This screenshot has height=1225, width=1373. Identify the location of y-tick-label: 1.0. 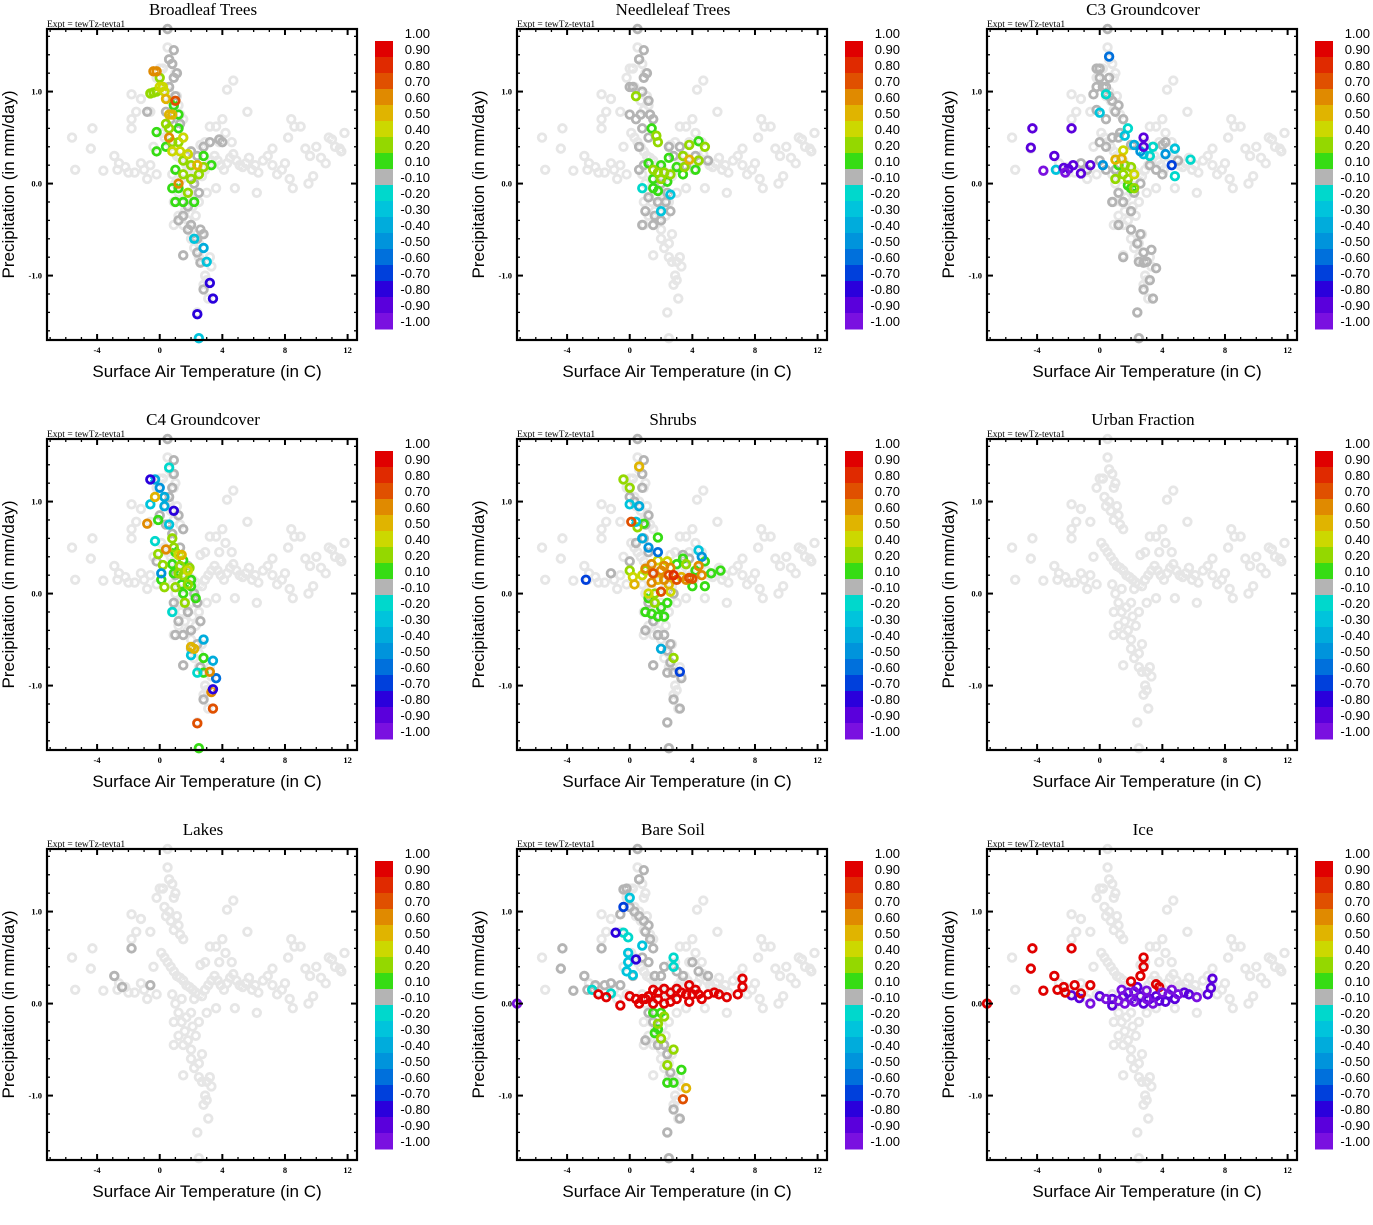
(36, 502).